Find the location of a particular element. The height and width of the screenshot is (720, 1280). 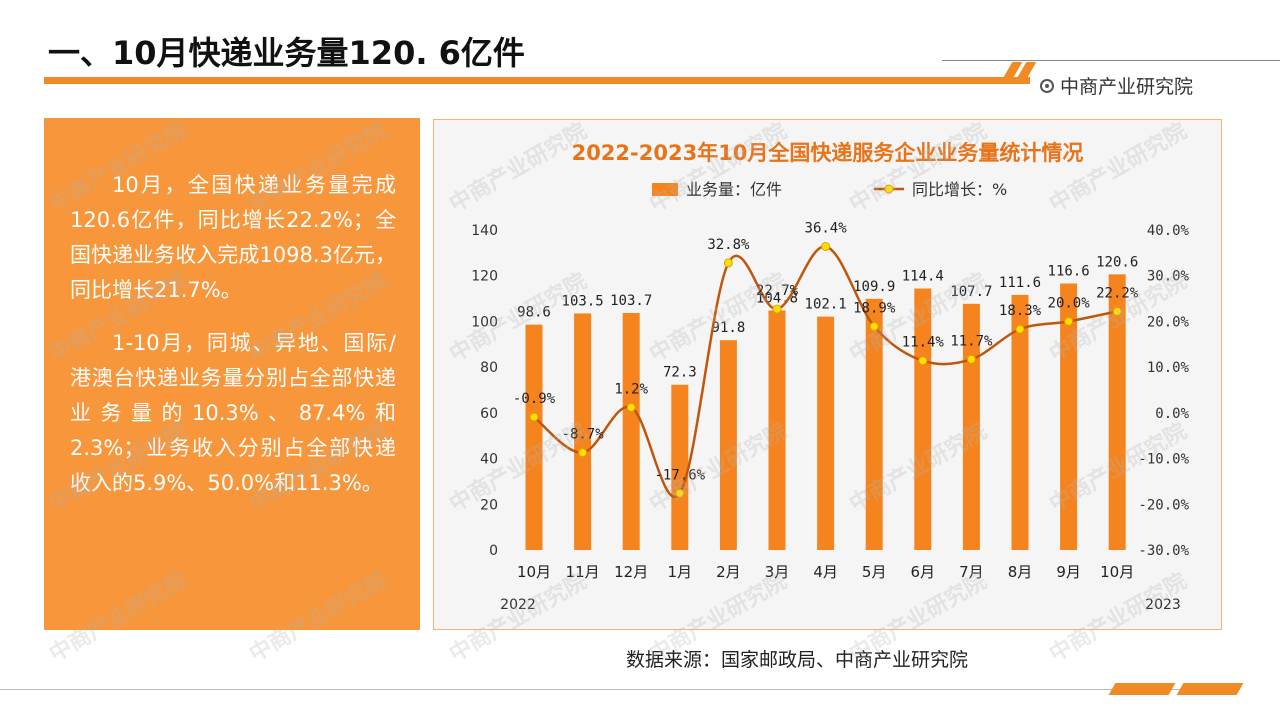

brand-name: 中商产业研究院 is located at coordinates (1127, 87).